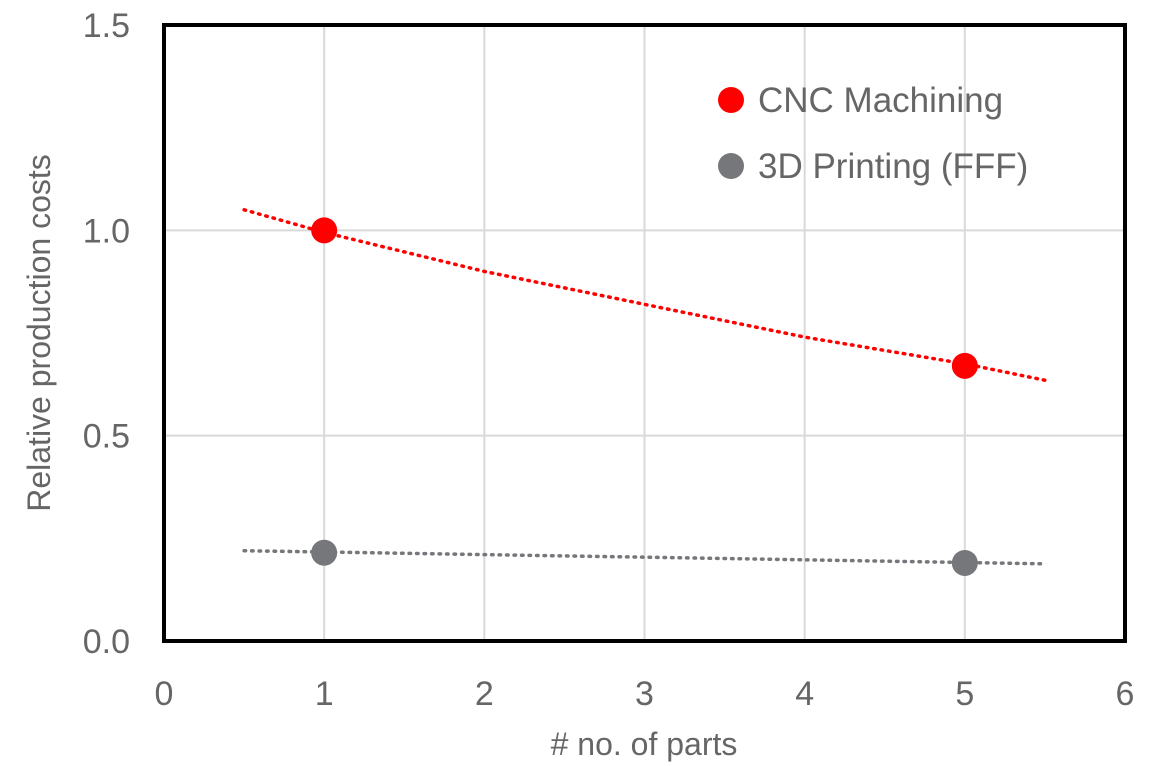 This screenshot has width=1163, height=766. What do you see at coordinates (39, 333) in the screenshot?
I see `y-axis-title: Relative production costs` at bounding box center [39, 333].